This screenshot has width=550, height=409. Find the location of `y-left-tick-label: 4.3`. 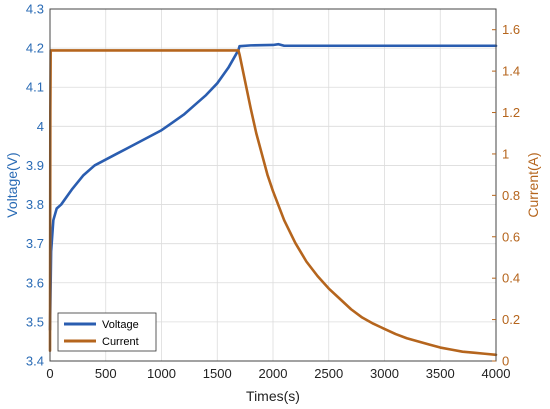

y-left-tick-label: 4.3 is located at coordinates (35, 9).